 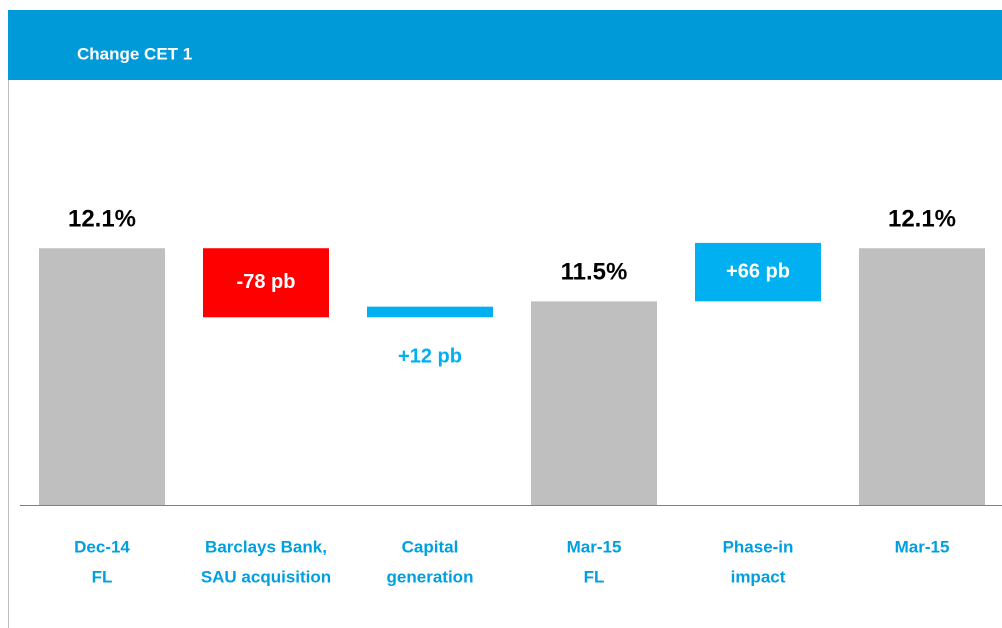 I want to click on x-tick-label: Barclays Bank,, so click(x=266, y=546).